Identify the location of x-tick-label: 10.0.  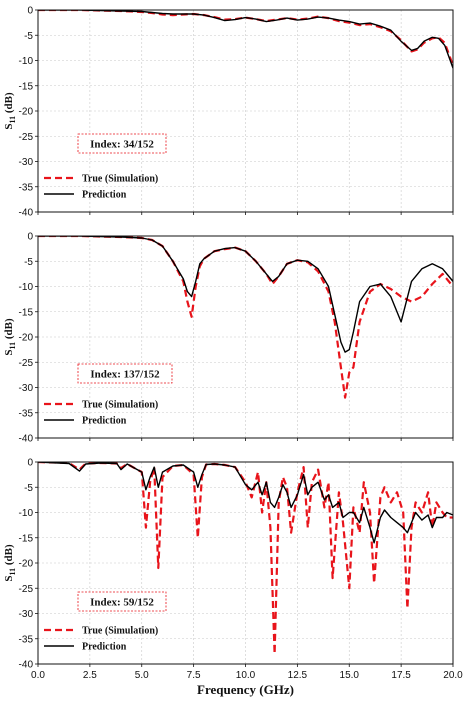
(246, 675).